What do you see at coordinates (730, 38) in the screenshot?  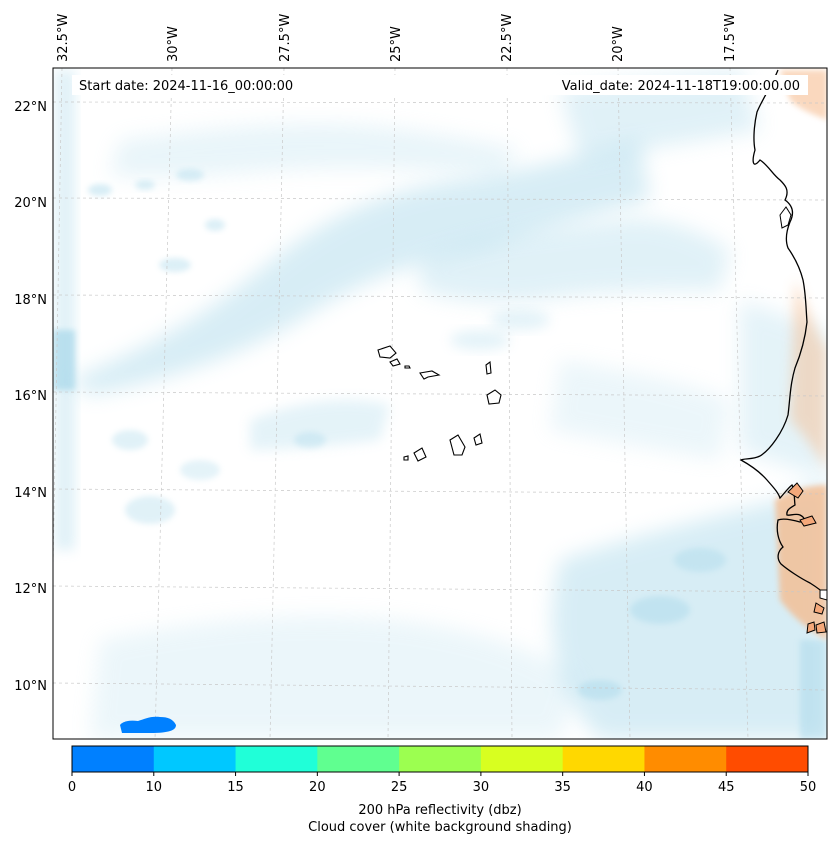 I see `lon-label: 17.5°W` at bounding box center [730, 38].